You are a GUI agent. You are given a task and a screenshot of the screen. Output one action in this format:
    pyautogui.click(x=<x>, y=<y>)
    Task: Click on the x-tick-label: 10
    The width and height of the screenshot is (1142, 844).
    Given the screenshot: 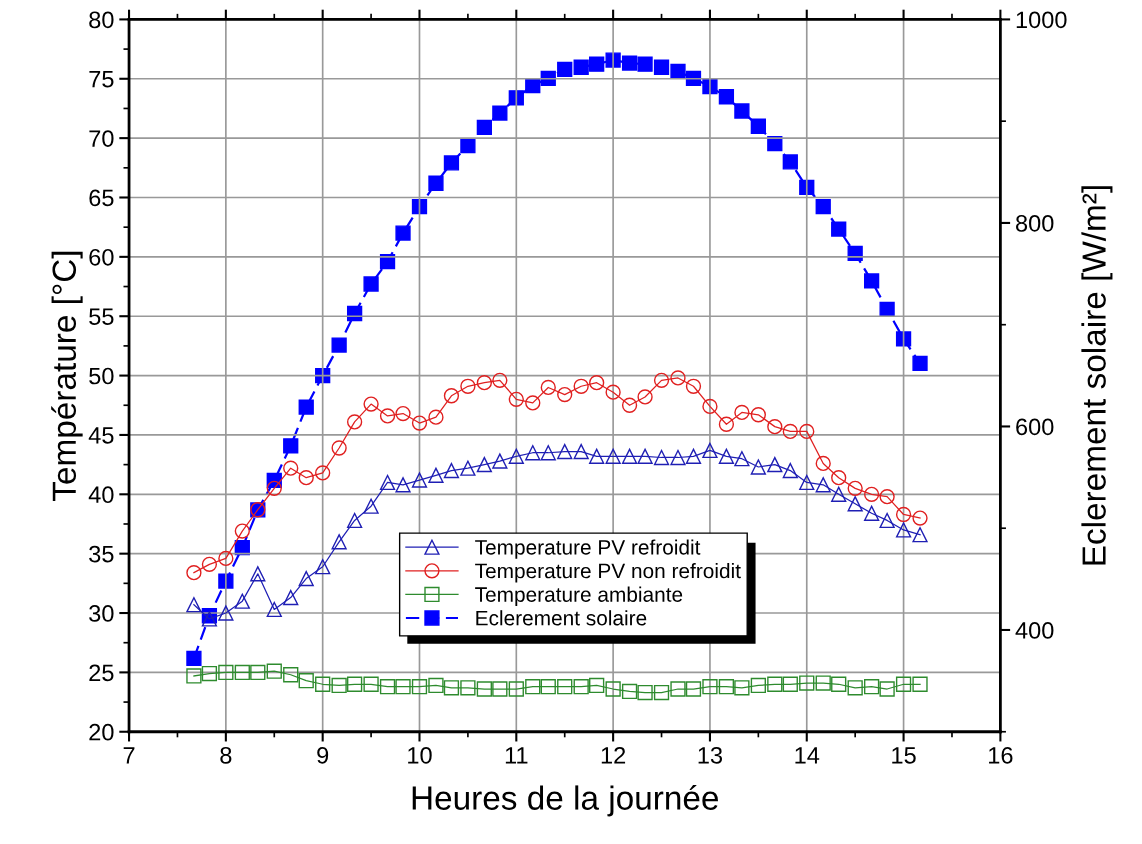 What is the action you would take?
    pyautogui.click(x=420, y=755)
    